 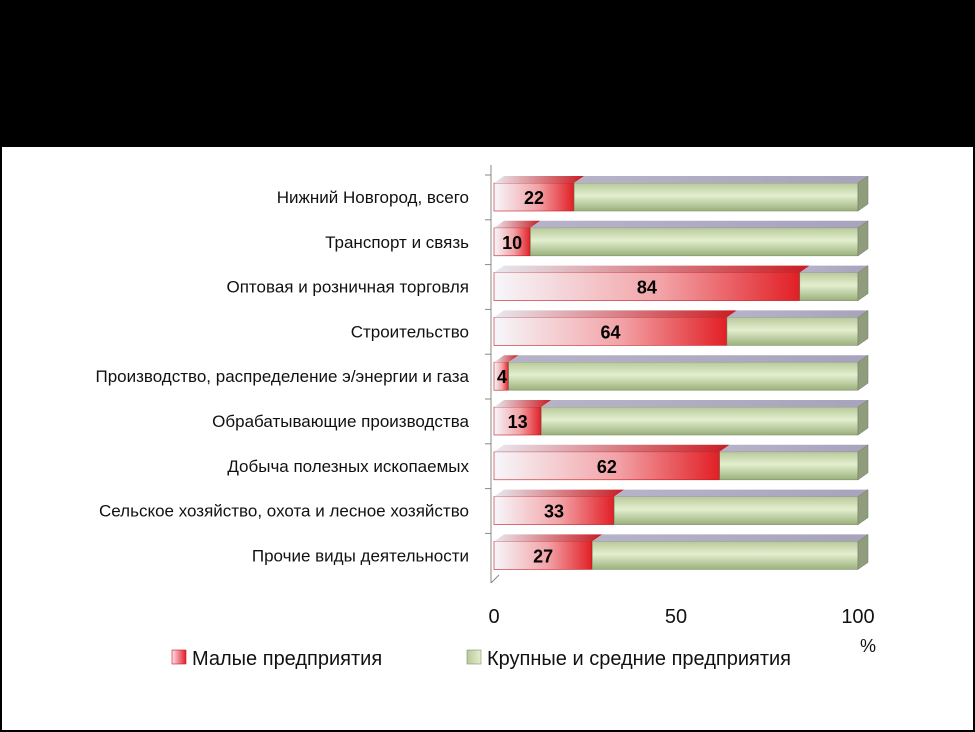 What do you see at coordinates (868, 646) in the screenshot?
I see `x-unit-label: %` at bounding box center [868, 646].